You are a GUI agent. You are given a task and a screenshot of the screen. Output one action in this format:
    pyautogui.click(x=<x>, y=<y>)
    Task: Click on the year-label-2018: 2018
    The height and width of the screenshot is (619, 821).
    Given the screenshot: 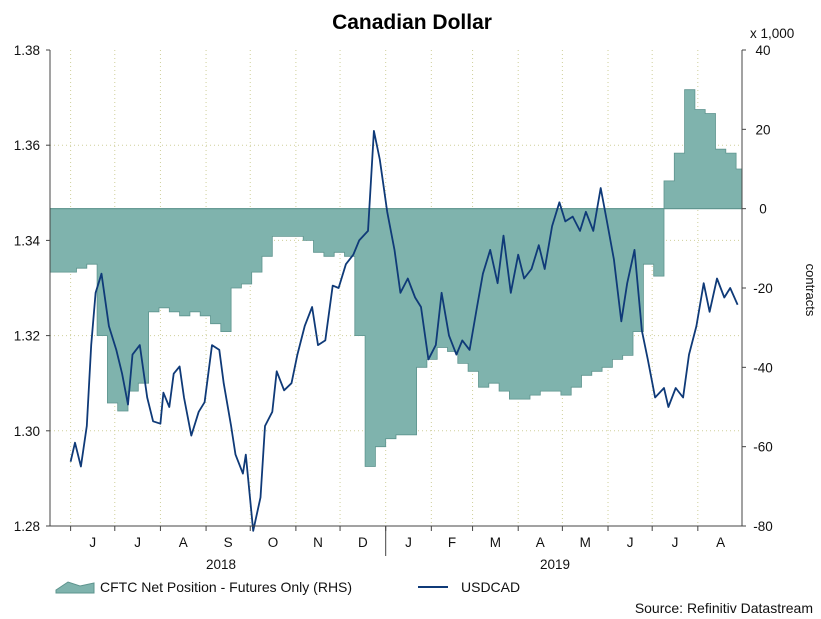 What is the action you would take?
    pyautogui.click(x=221, y=564)
    